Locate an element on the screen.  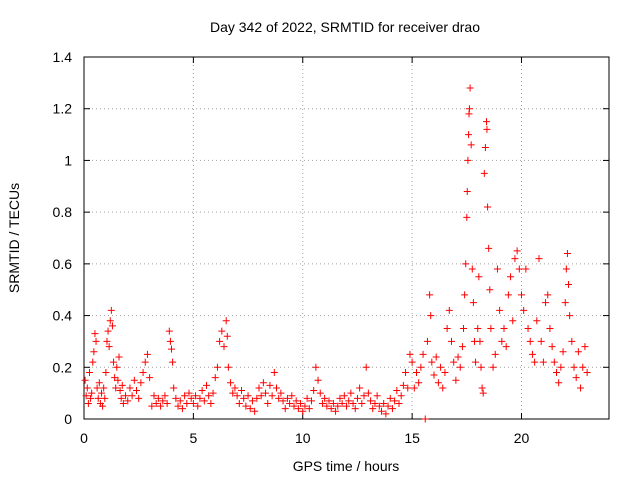
x-tick-label: 10 is located at coordinates (303, 438).